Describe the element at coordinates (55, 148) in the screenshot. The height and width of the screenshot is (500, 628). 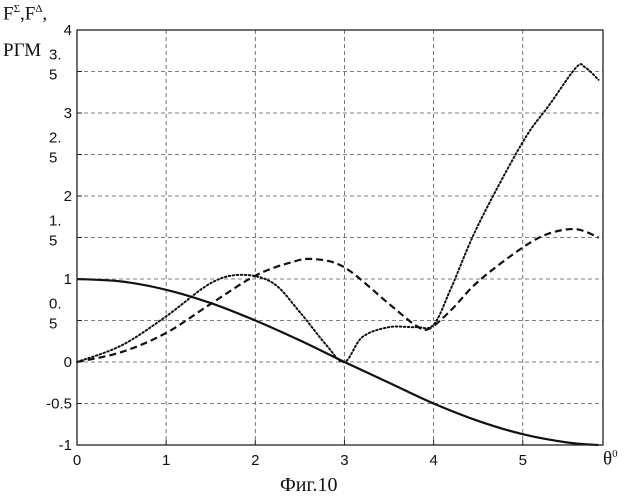
I see `y-tick-label: 2.5` at that location.